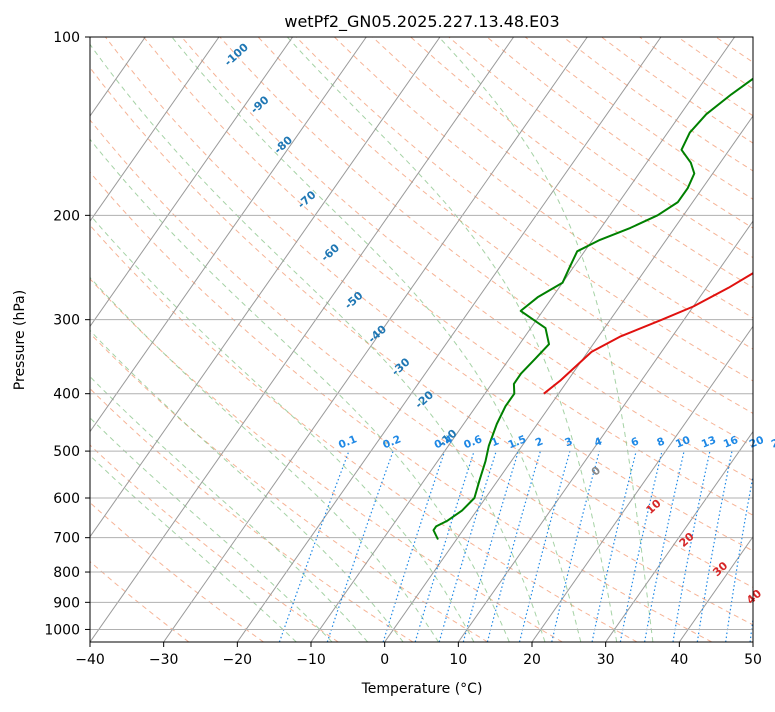 This screenshot has width=775, height=712. I want to click on chart-title: wetPf2_GN05.2025.227.13.48.E03, so click(421, 22).